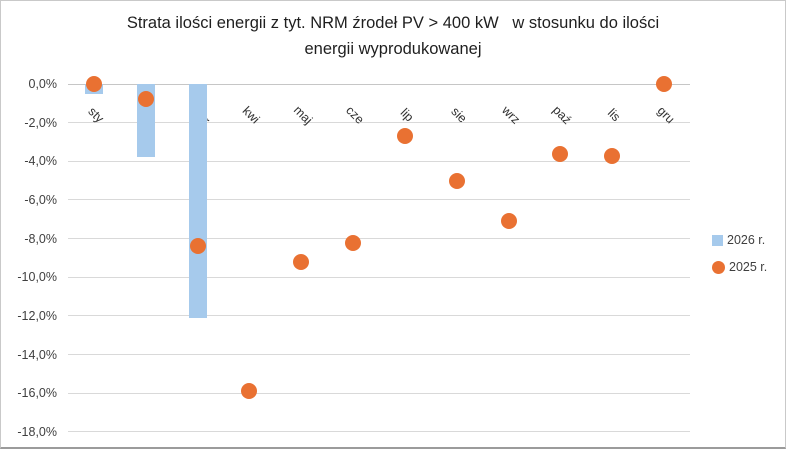  What do you see at coordinates (355, 115) in the screenshot?
I see `x-axis-category-label-cze: cze` at bounding box center [355, 115].